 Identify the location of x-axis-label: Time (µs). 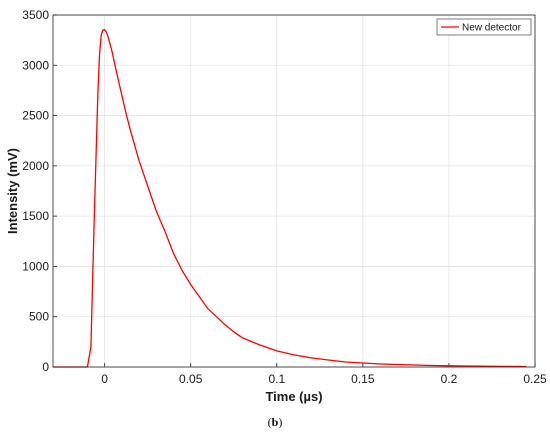
(293, 396).